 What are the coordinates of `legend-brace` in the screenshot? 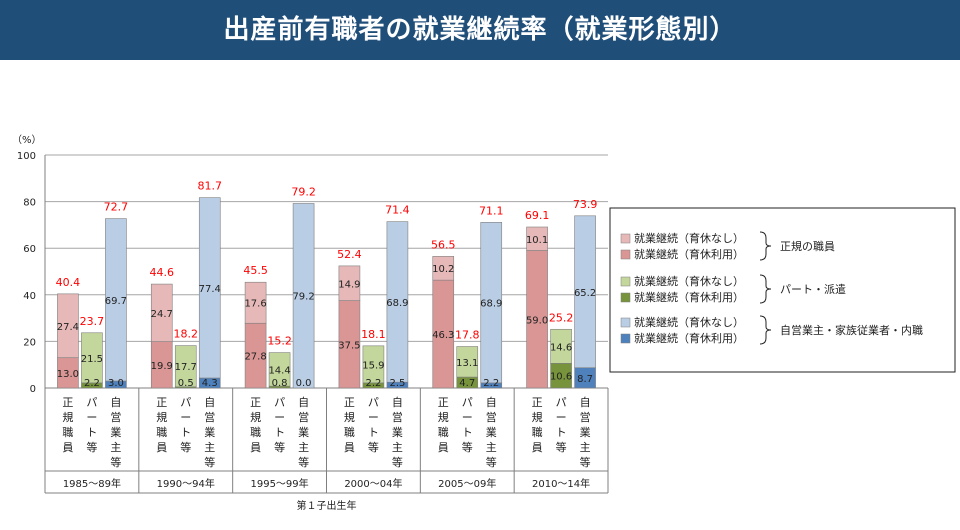 It's located at (765, 246).